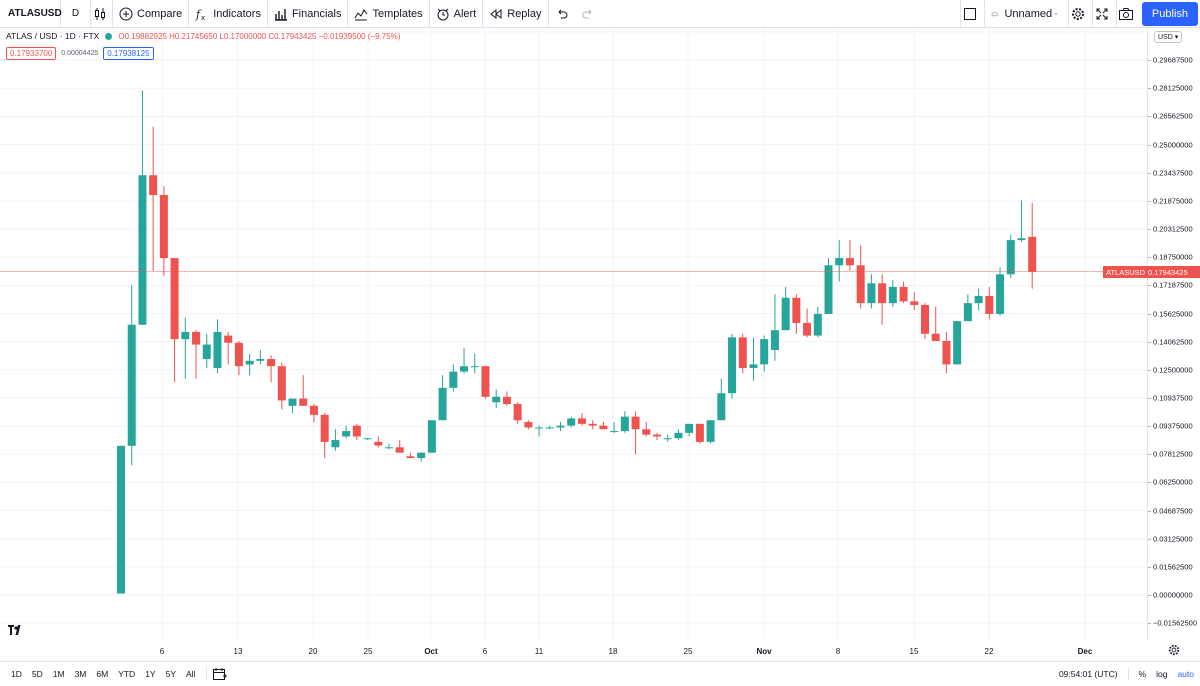  What do you see at coordinates (53, 36) in the screenshot?
I see `legend-symbol-title: ATLAS / USD · 1D · FTX` at bounding box center [53, 36].